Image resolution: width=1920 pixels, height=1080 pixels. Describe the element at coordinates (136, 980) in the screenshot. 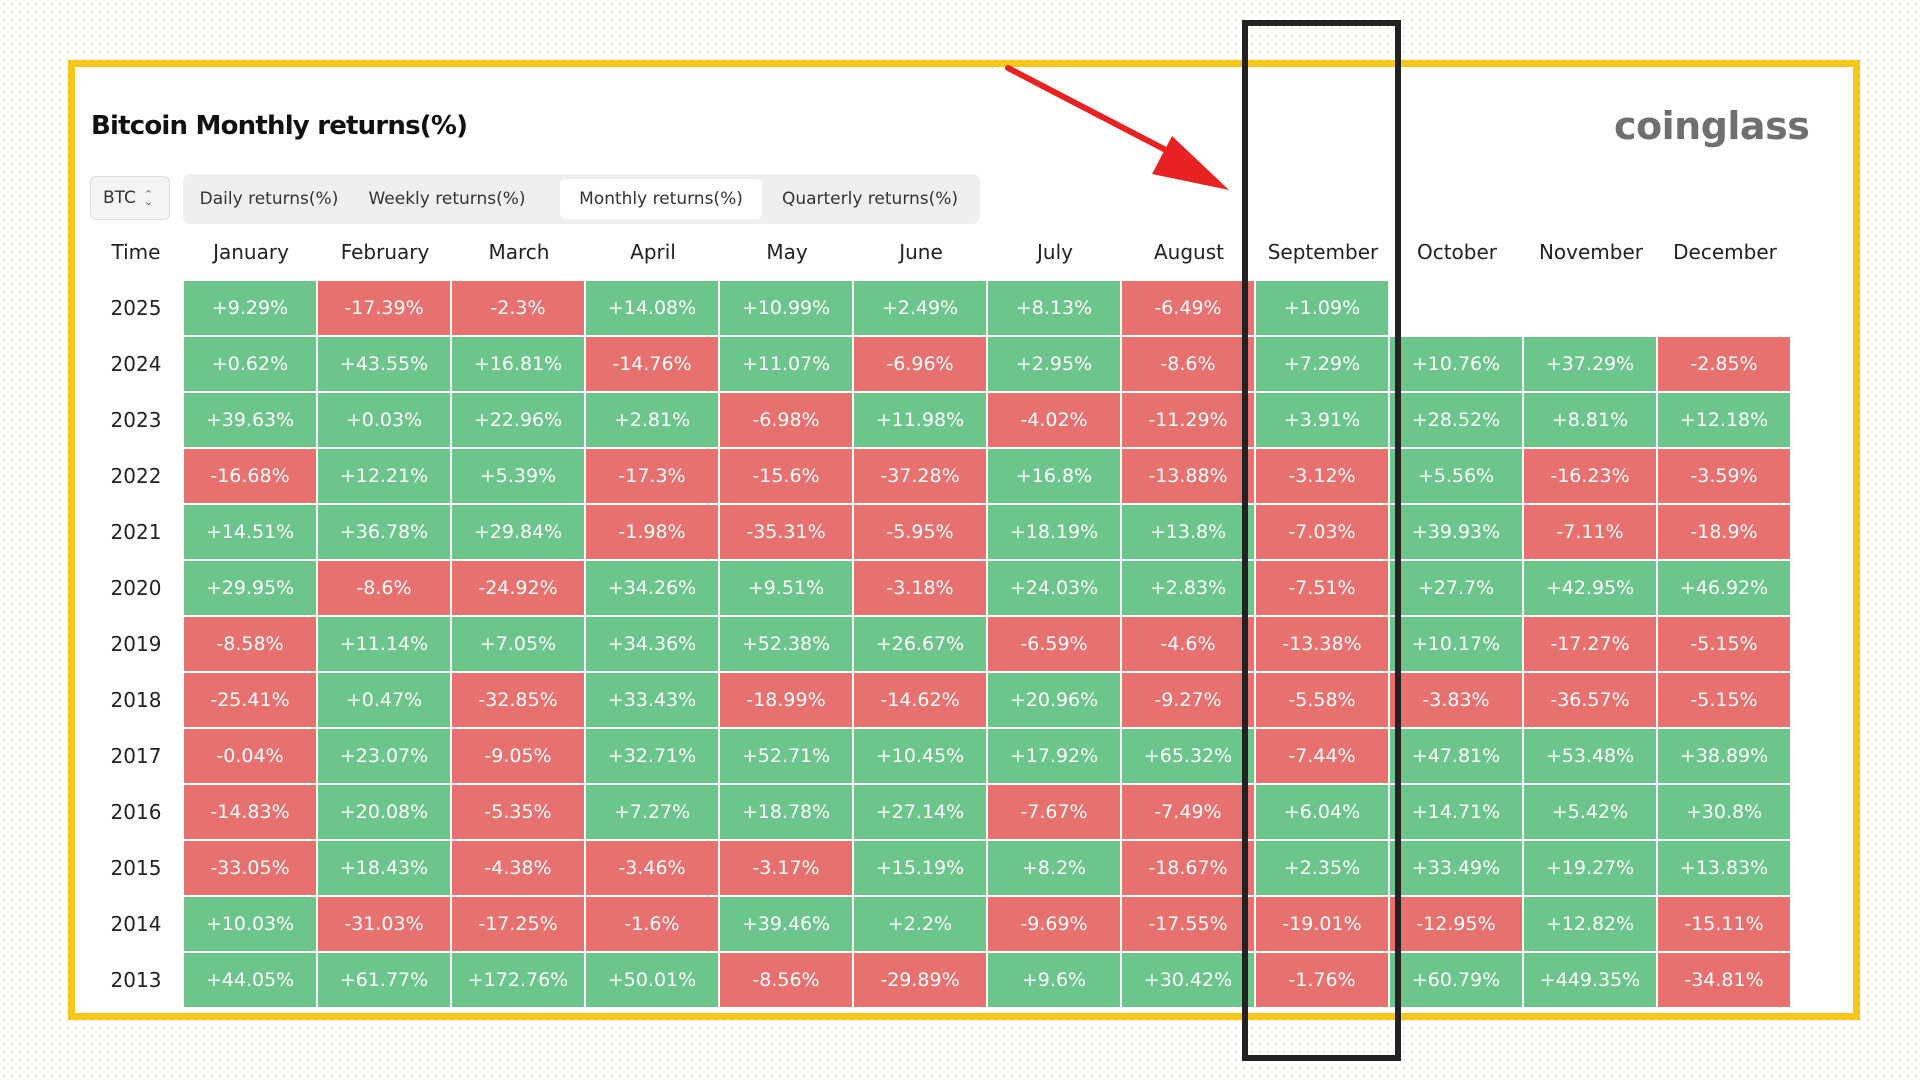

I see `year-label: 2013` at that location.